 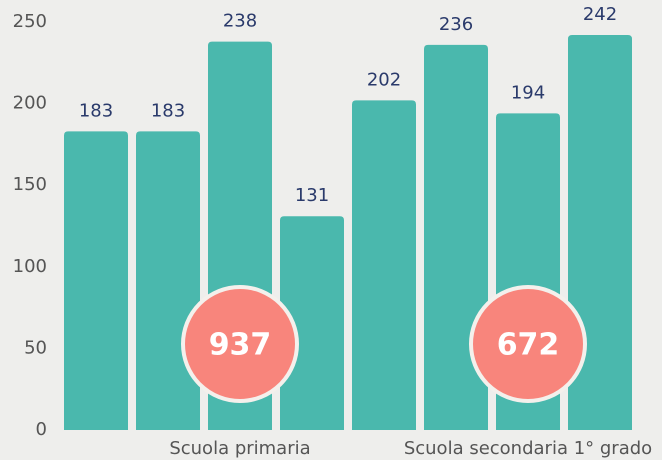 I want to click on value-label: 194, so click(x=528, y=92).